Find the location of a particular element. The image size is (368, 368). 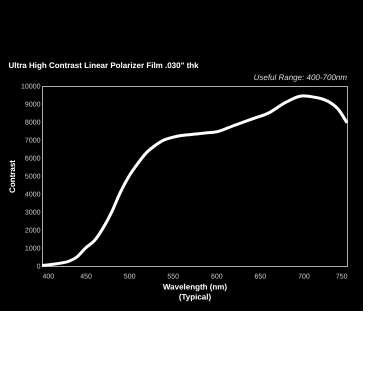

chart-title: Ultra High Contrast Linear Polarizer Film .030" thk is located at coordinates (104, 65).